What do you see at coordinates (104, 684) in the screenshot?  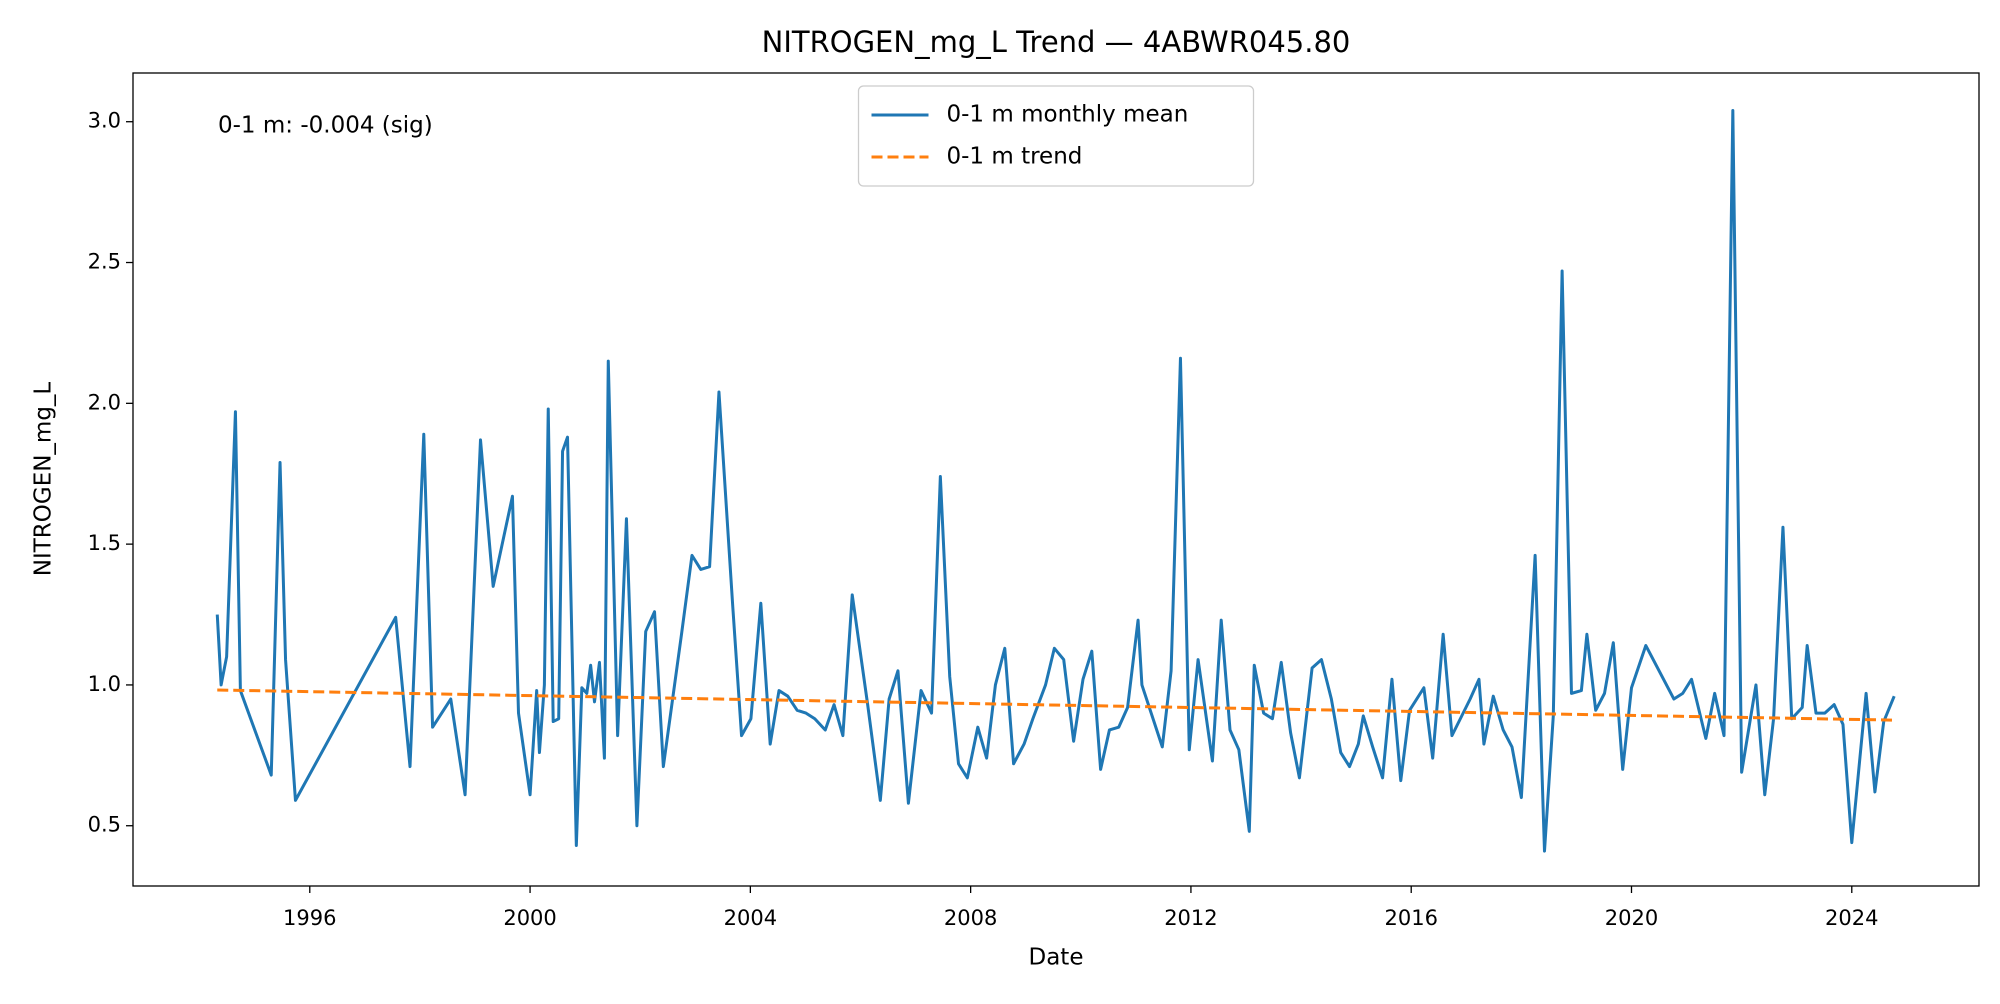 I see `y-tick-label: 1.0` at bounding box center [104, 684].